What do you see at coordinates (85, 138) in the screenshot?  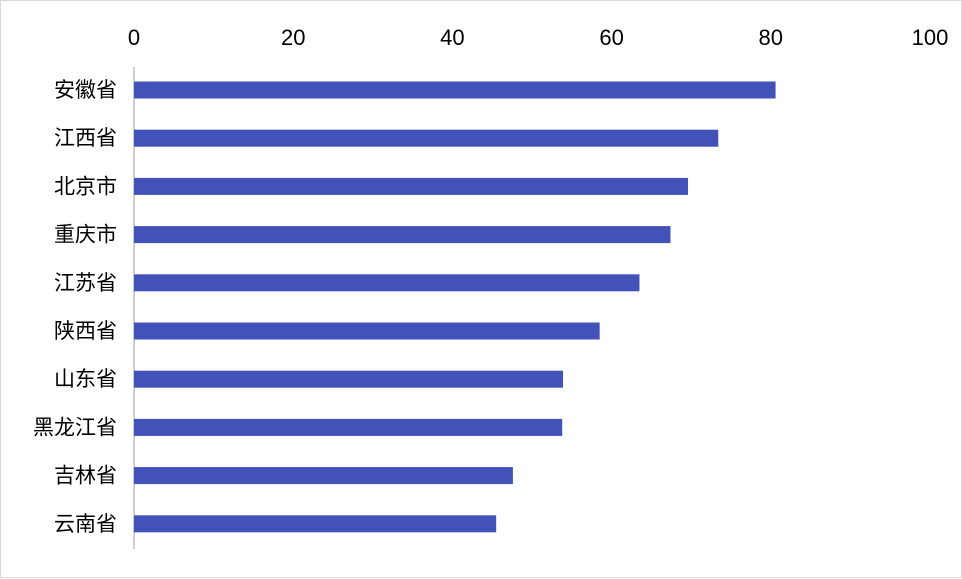 I see `category-label: 江西省` at bounding box center [85, 138].